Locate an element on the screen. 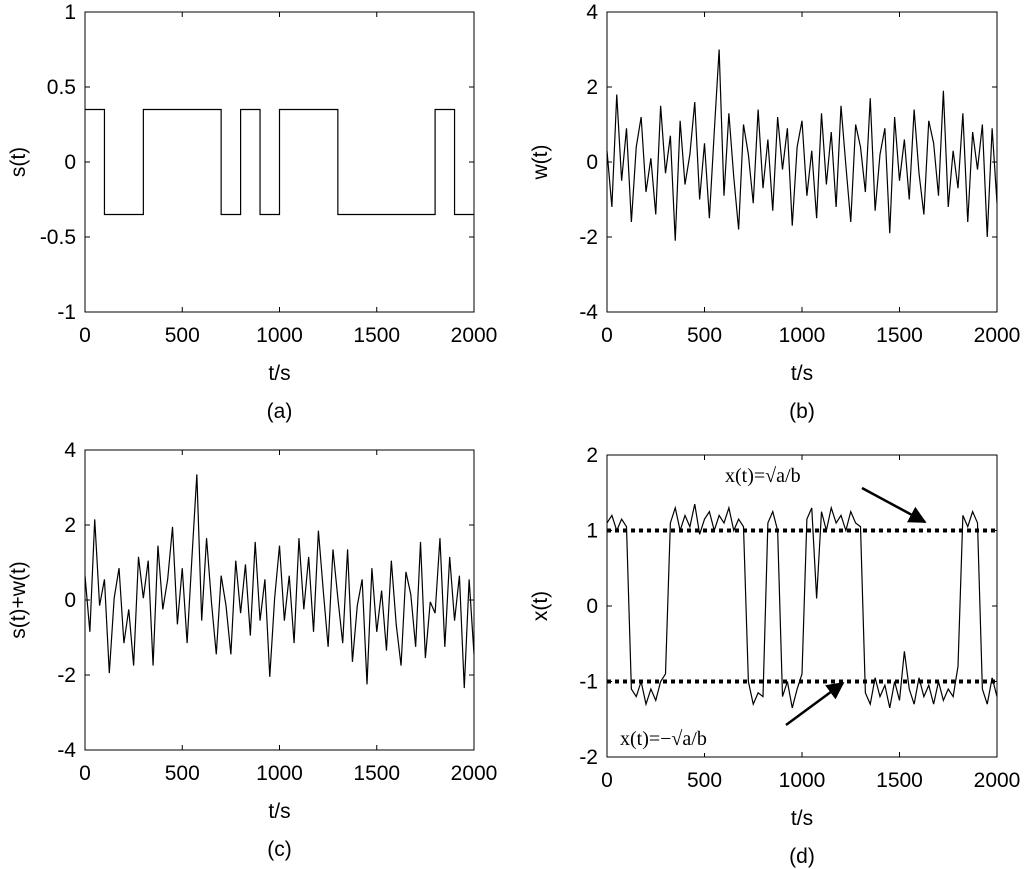 This screenshot has height=869, width=1025. y-tick-label: -0.5 is located at coordinates (58, 237).